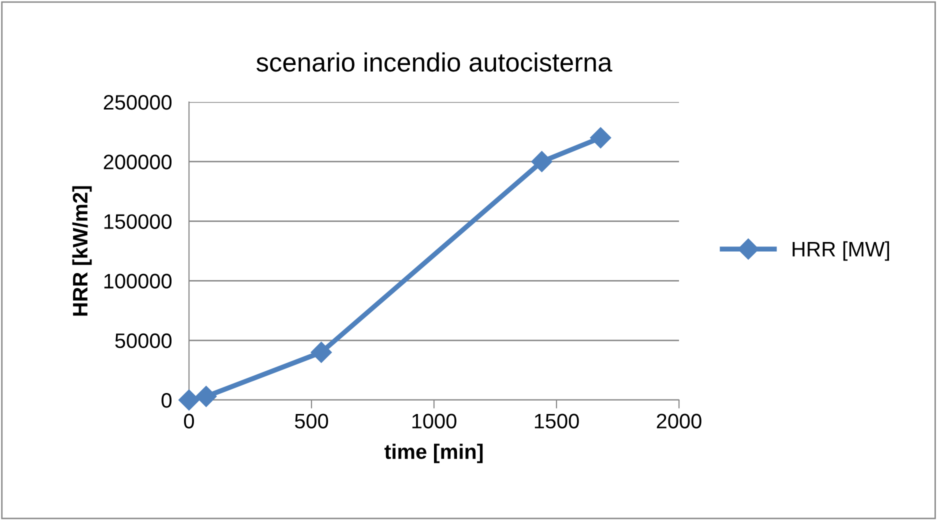 This screenshot has height=520, width=938. What do you see at coordinates (167, 400) in the screenshot?
I see `y-tick-label: 0` at bounding box center [167, 400].